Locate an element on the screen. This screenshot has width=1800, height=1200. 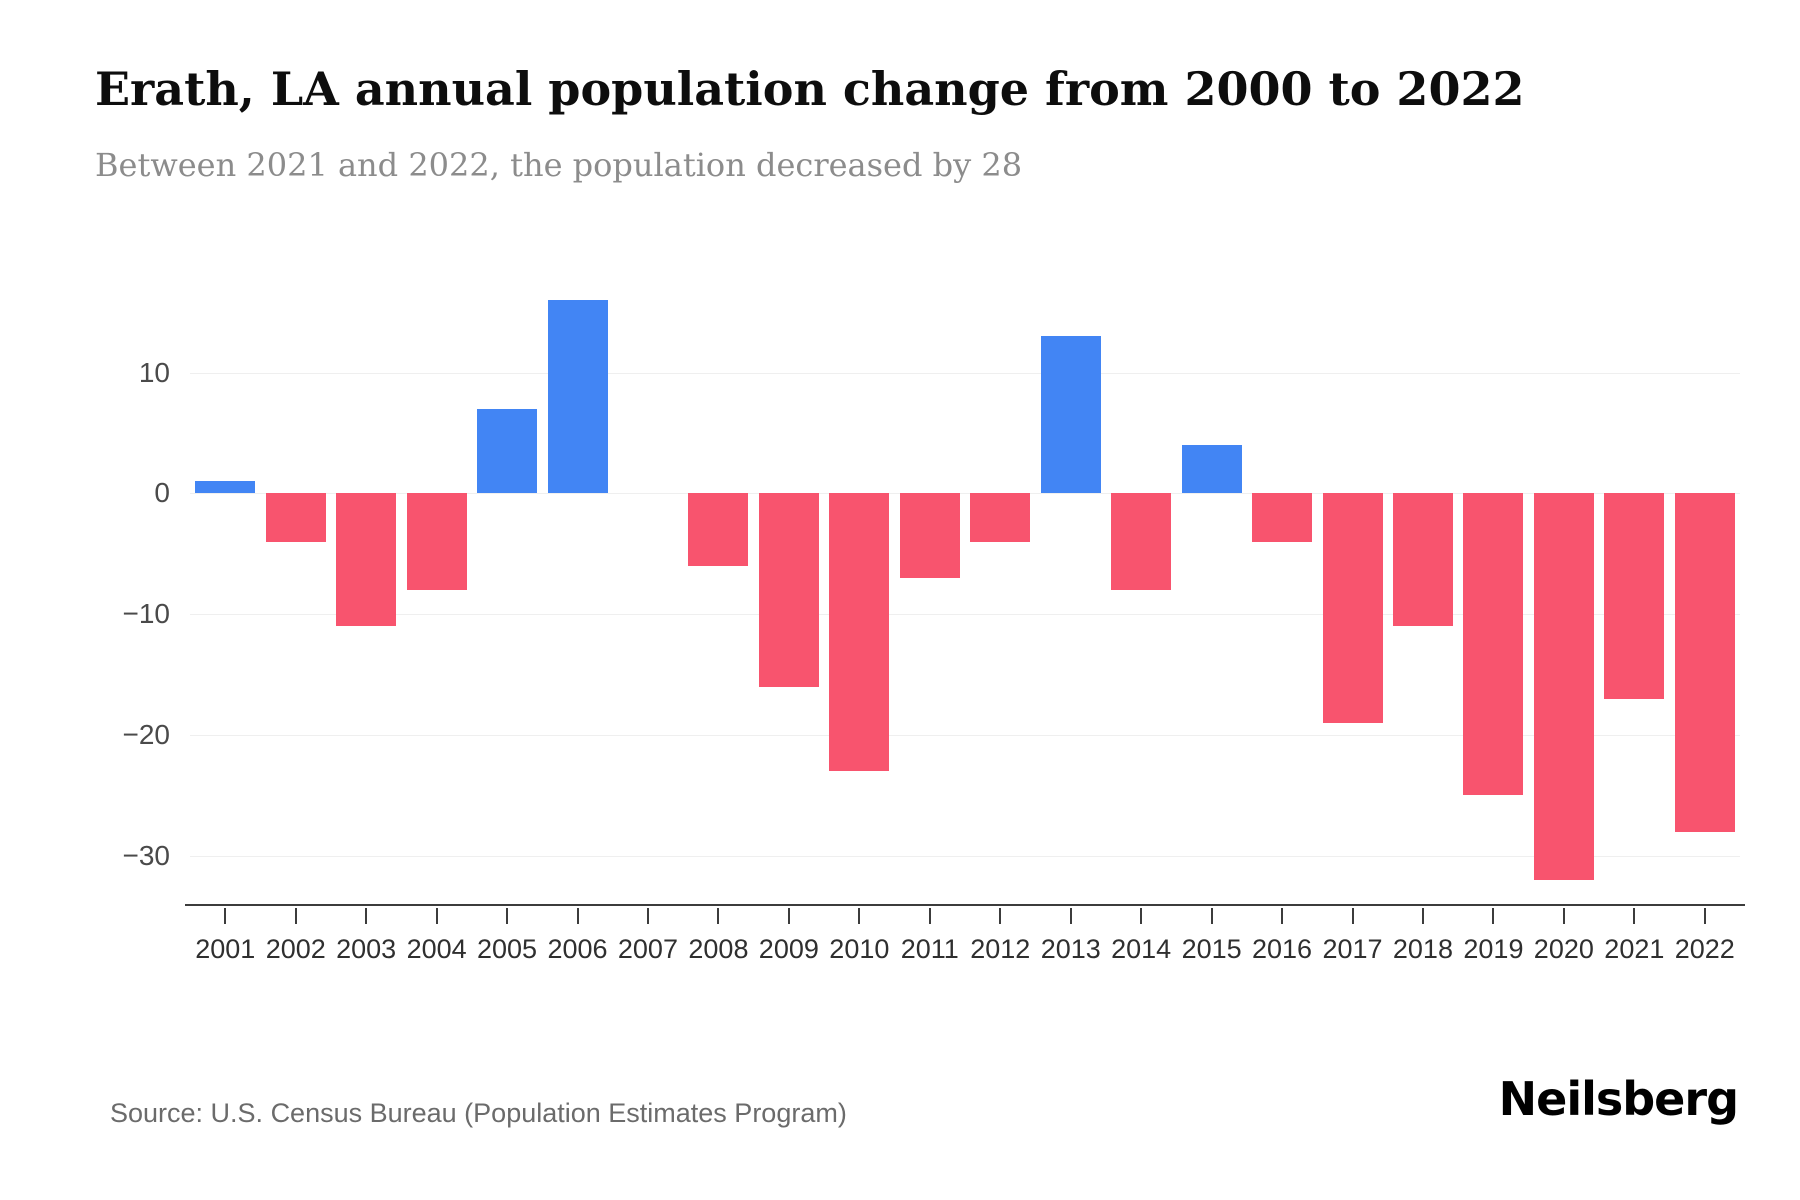
y-axis-label--30: −30 is located at coordinates (146, 855).